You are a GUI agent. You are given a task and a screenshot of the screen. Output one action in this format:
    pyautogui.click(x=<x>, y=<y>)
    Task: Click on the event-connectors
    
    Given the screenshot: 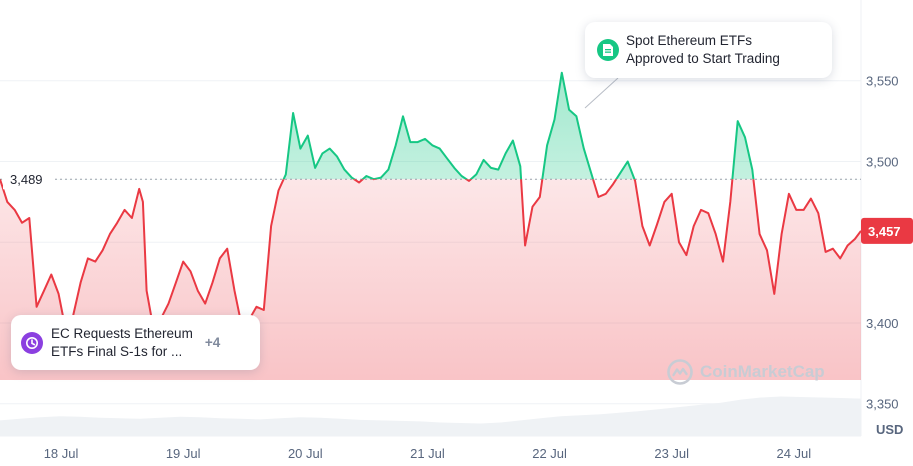 What is the action you would take?
    pyautogui.click(x=601, y=93)
    